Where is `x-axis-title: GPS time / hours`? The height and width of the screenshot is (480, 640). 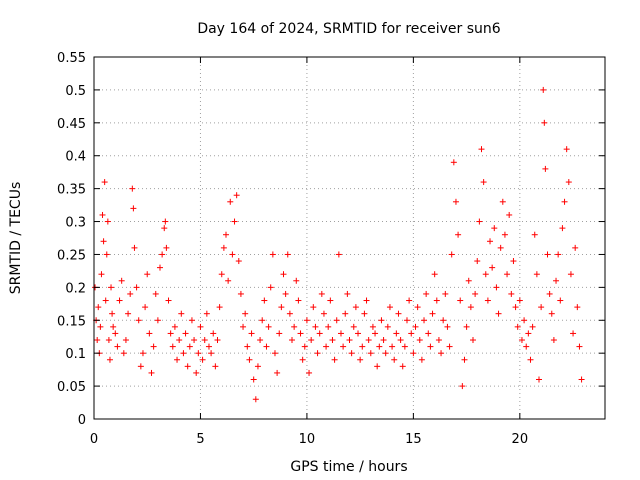
x-axis-title: GPS time / hours is located at coordinates (348, 467).